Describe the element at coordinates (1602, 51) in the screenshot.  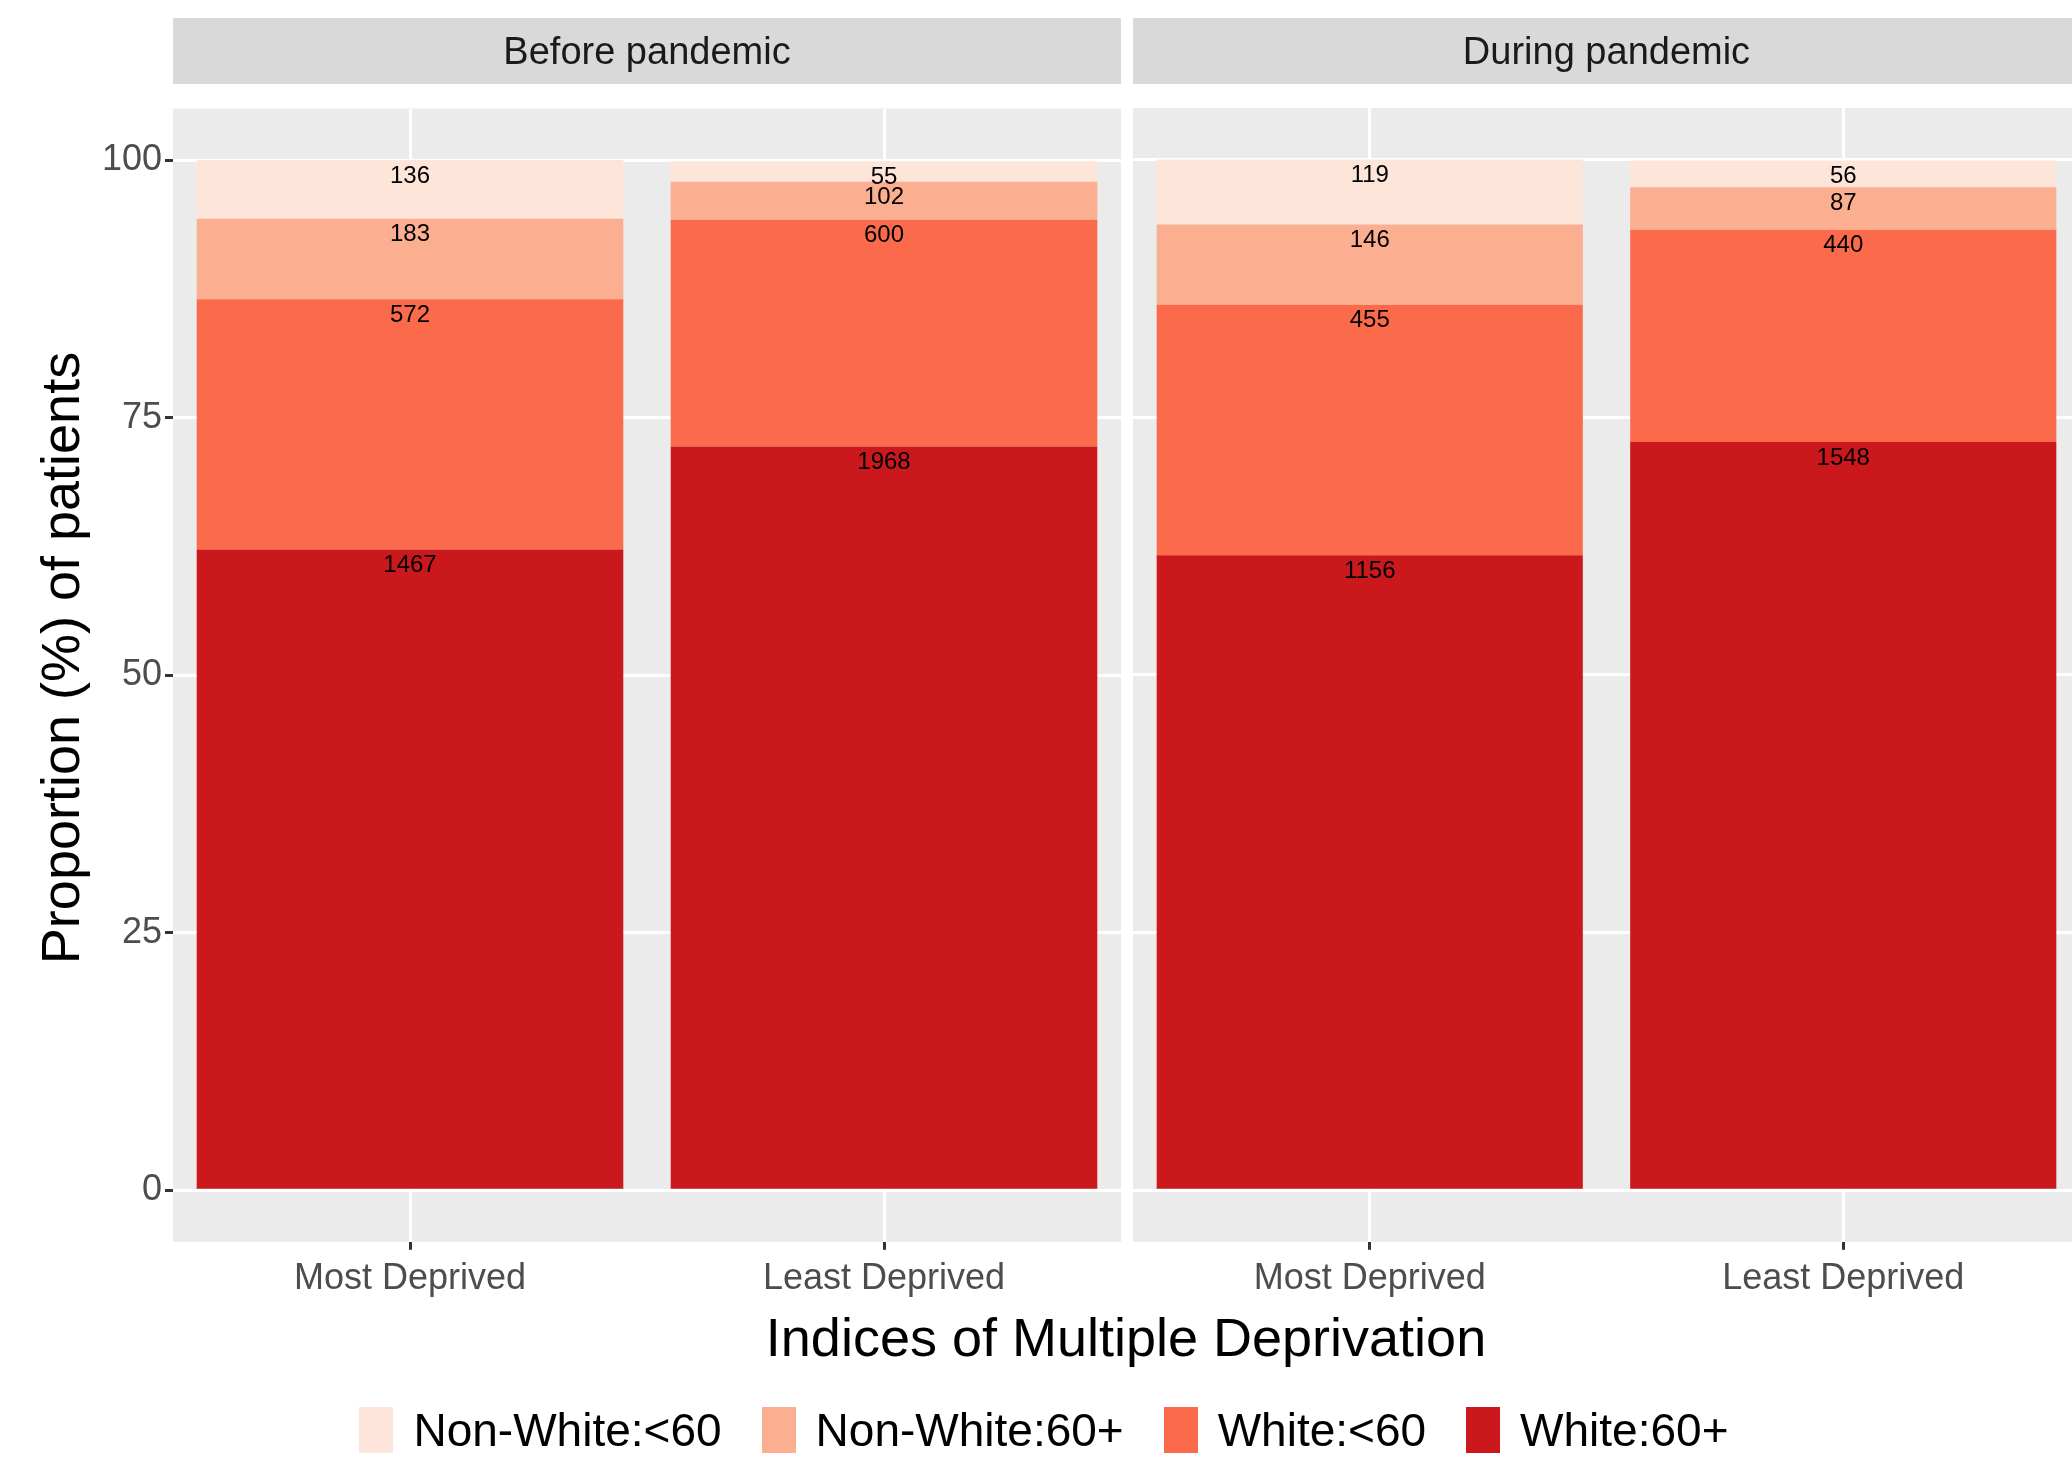
I see `chart-title: During pandemic` at that location.